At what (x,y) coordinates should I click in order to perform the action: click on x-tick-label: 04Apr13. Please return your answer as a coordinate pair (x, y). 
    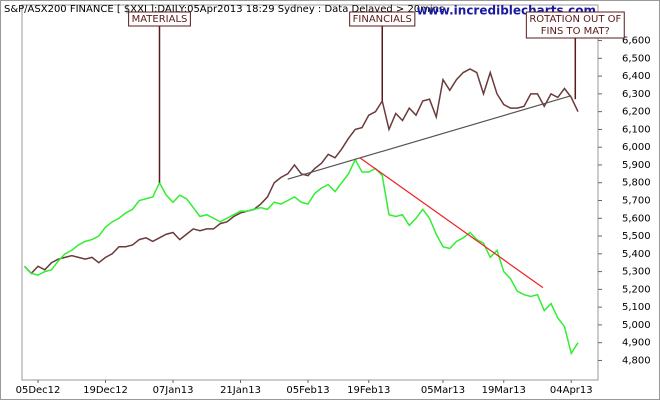
    Looking at the image, I should click on (571, 390).